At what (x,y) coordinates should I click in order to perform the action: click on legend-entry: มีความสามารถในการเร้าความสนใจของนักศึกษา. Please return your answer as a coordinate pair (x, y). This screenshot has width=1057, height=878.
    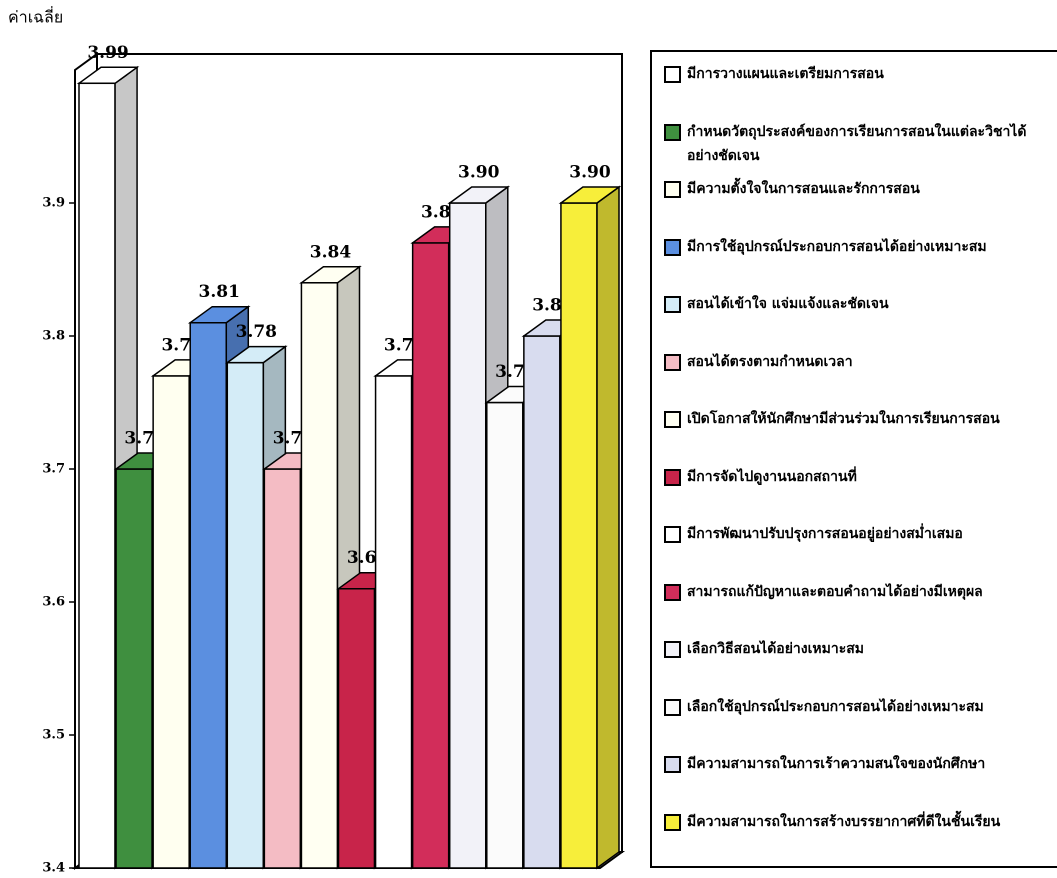
    Looking at the image, I should click on (860, 764).